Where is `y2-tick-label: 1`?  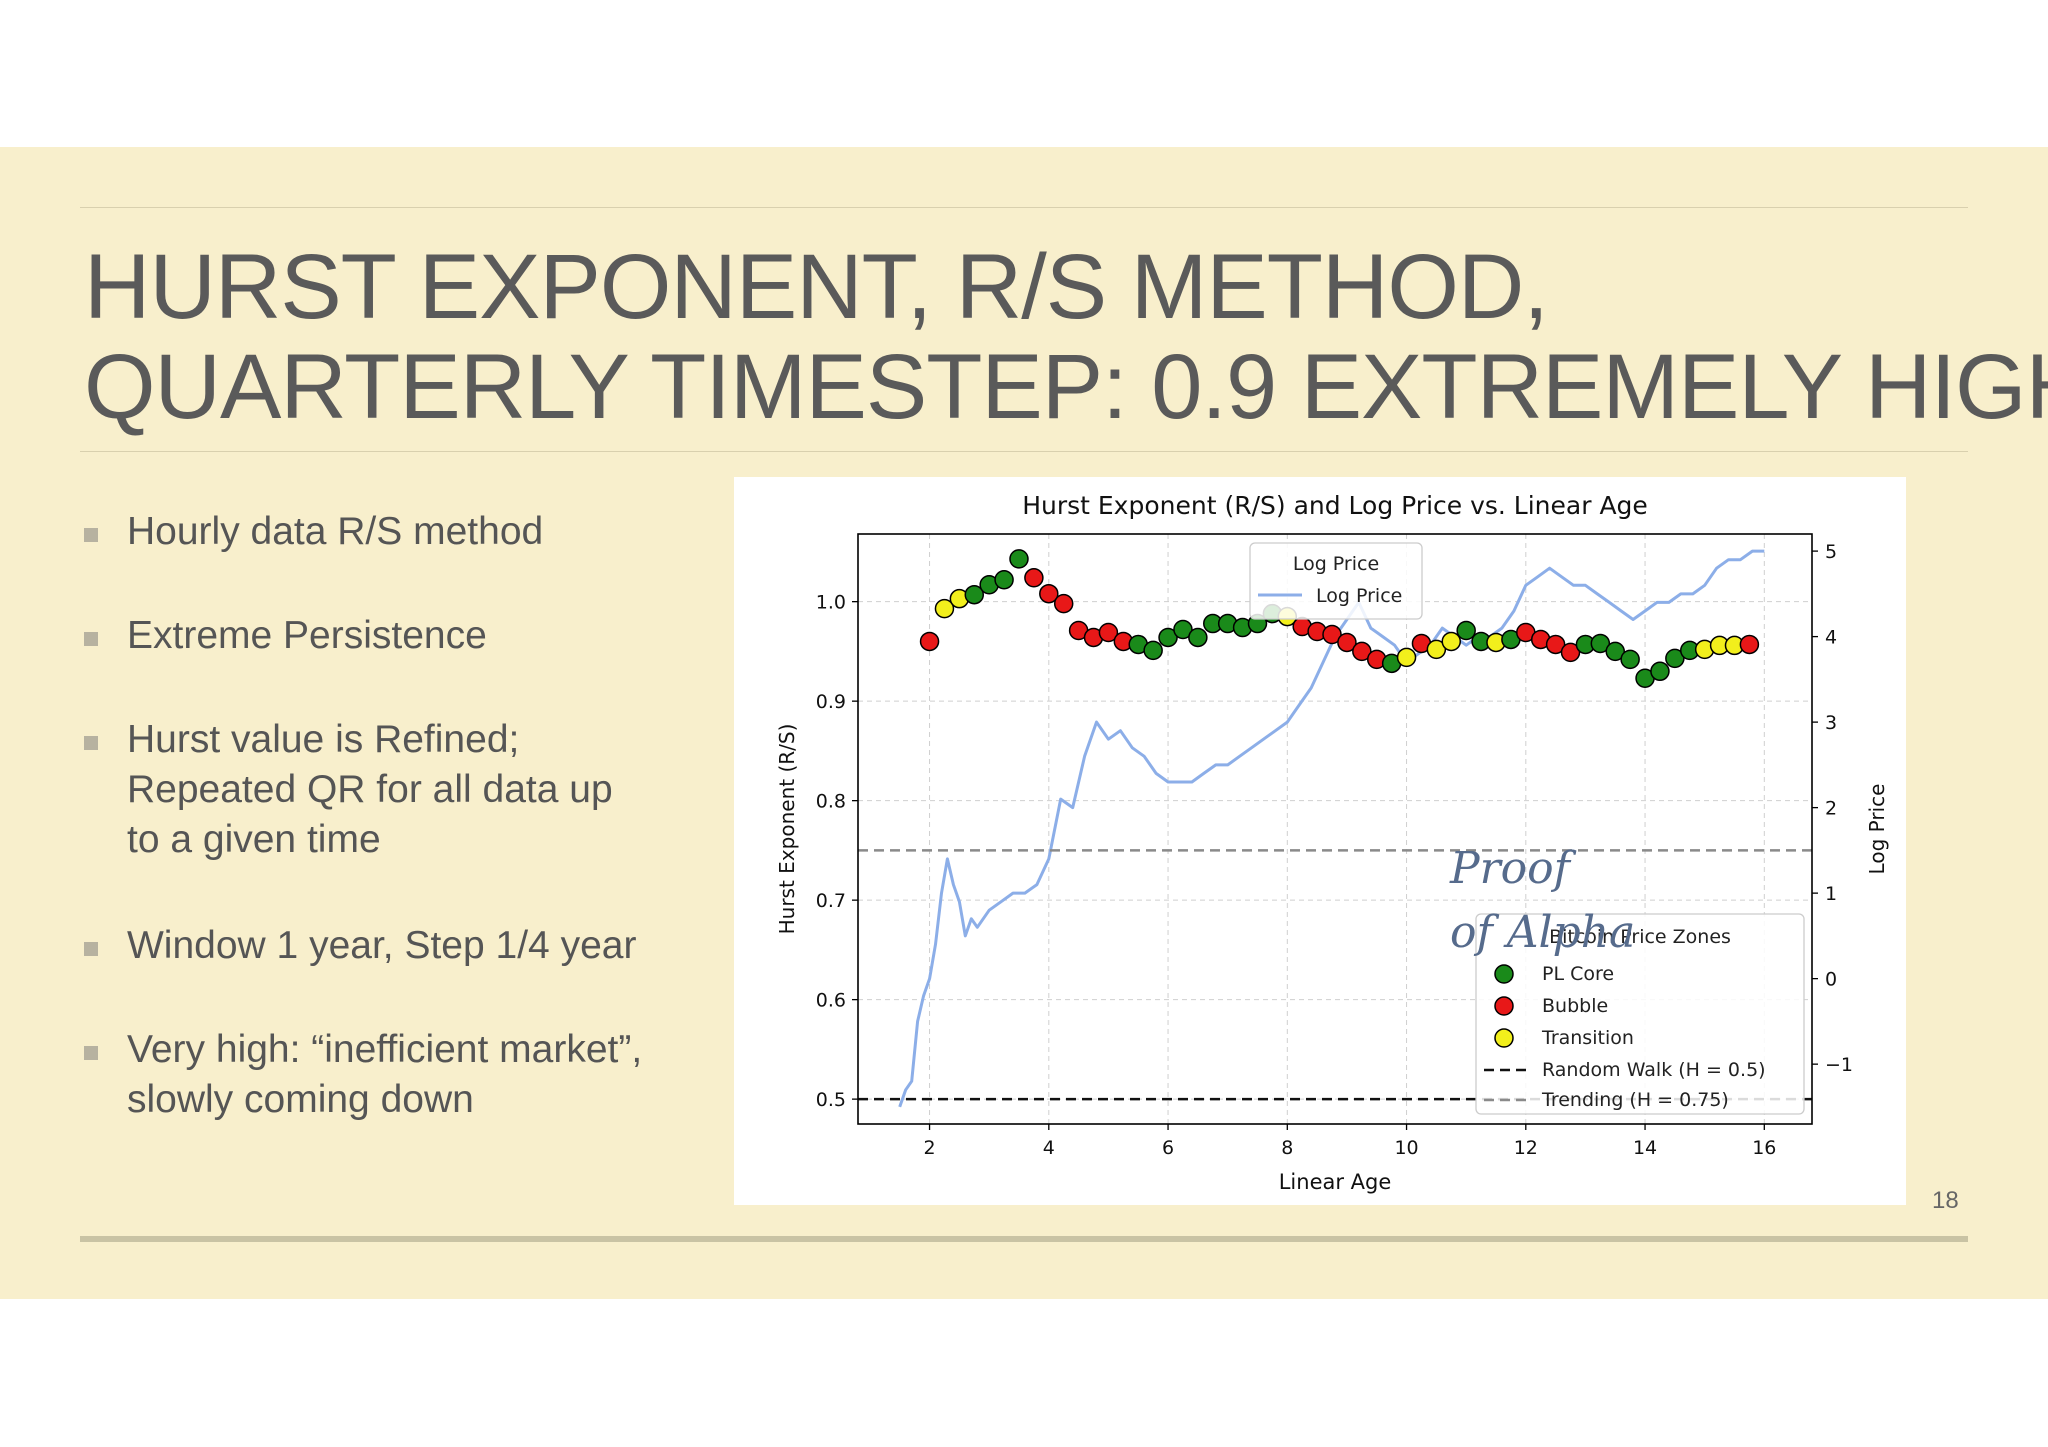
y2-tick-label: 1 is located at coordinates (1831, 894).